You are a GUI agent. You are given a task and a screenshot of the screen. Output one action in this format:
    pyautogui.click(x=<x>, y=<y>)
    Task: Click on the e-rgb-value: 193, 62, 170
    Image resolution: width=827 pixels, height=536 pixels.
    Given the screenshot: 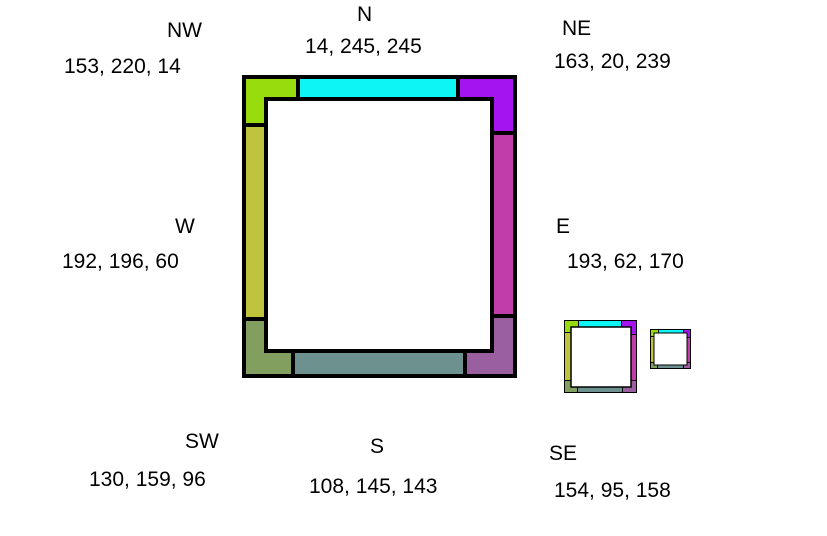 What is the action you would take?
    pyautogui.click(x=625, y=261)
    